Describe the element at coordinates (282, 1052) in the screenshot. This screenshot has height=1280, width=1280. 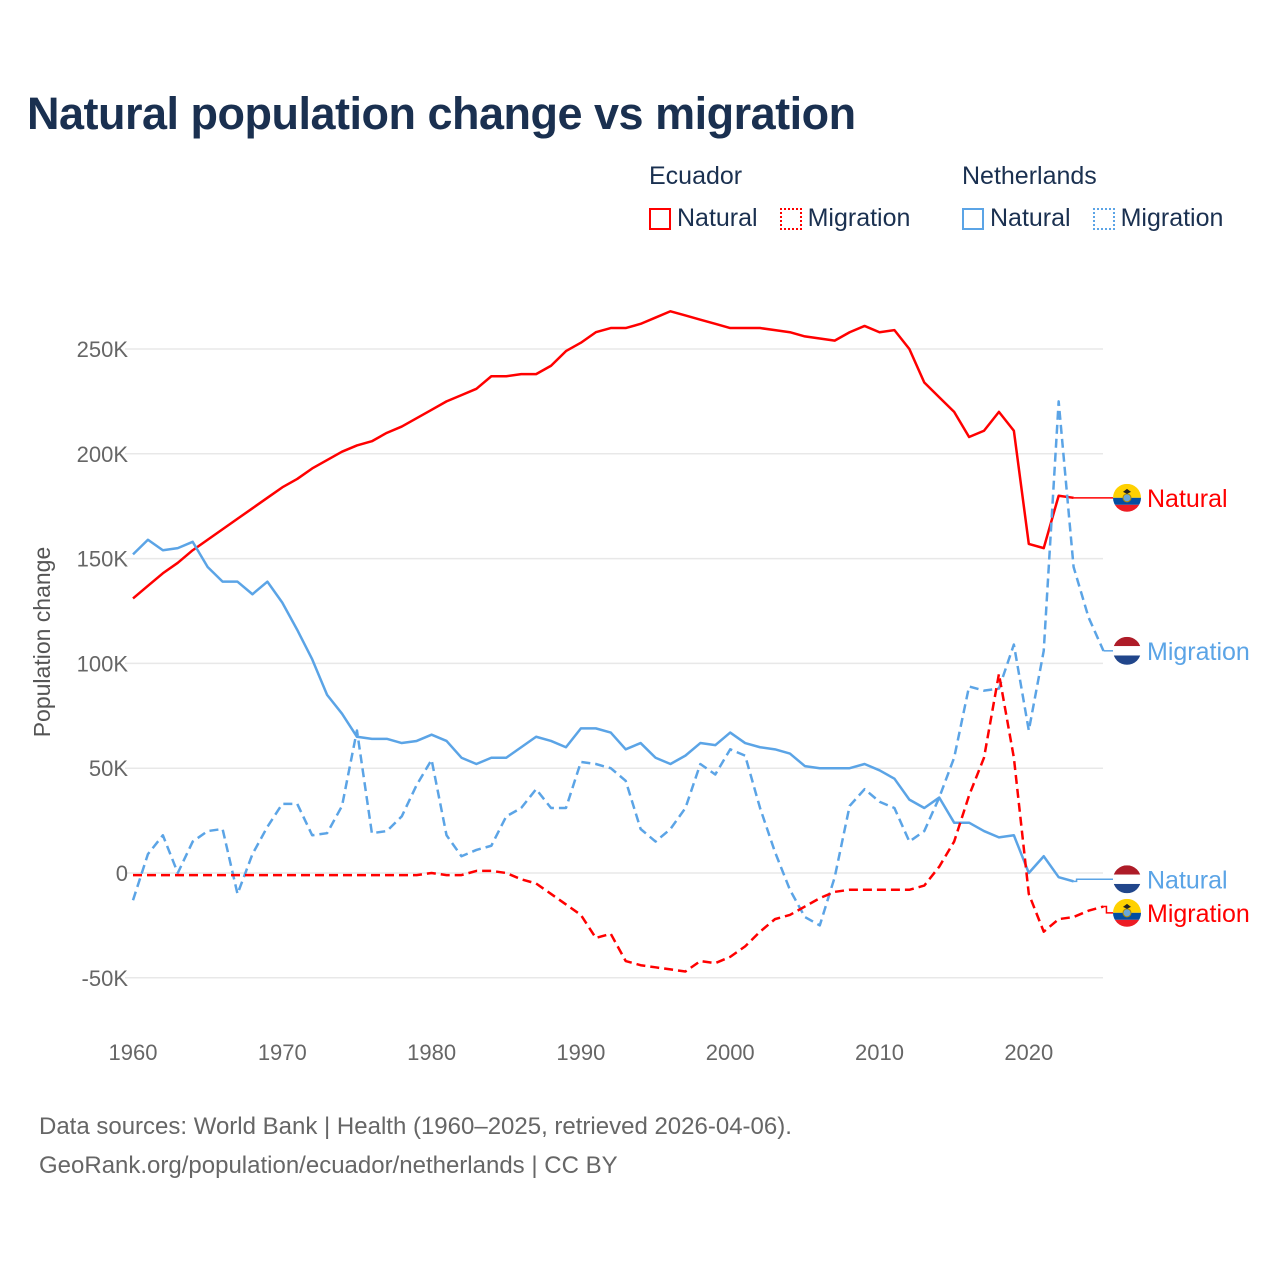
I see `x-tick-label: 1970` at that location.